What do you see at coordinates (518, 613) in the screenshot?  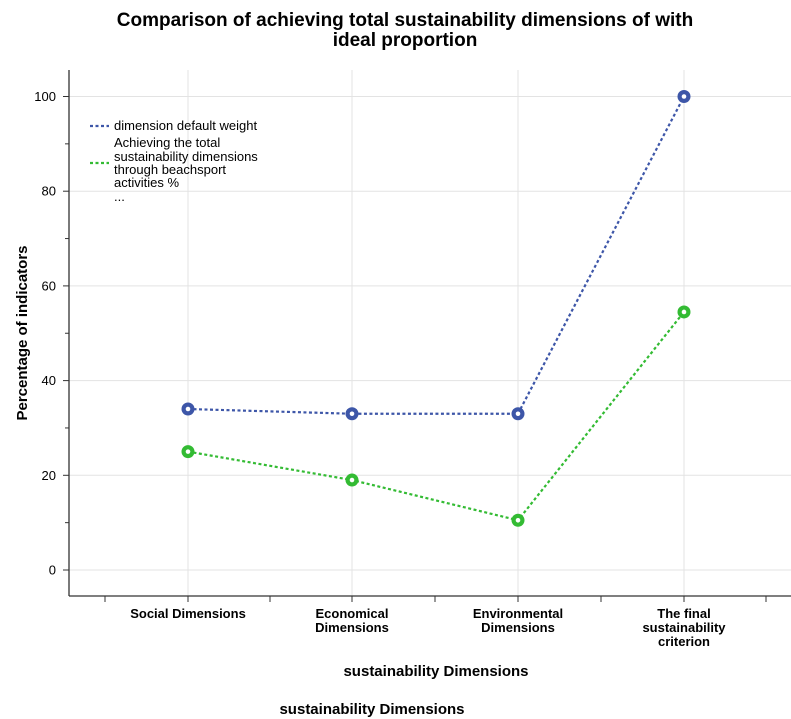 I see `x-category-label: Environmental` at bounding box center [518, 613].